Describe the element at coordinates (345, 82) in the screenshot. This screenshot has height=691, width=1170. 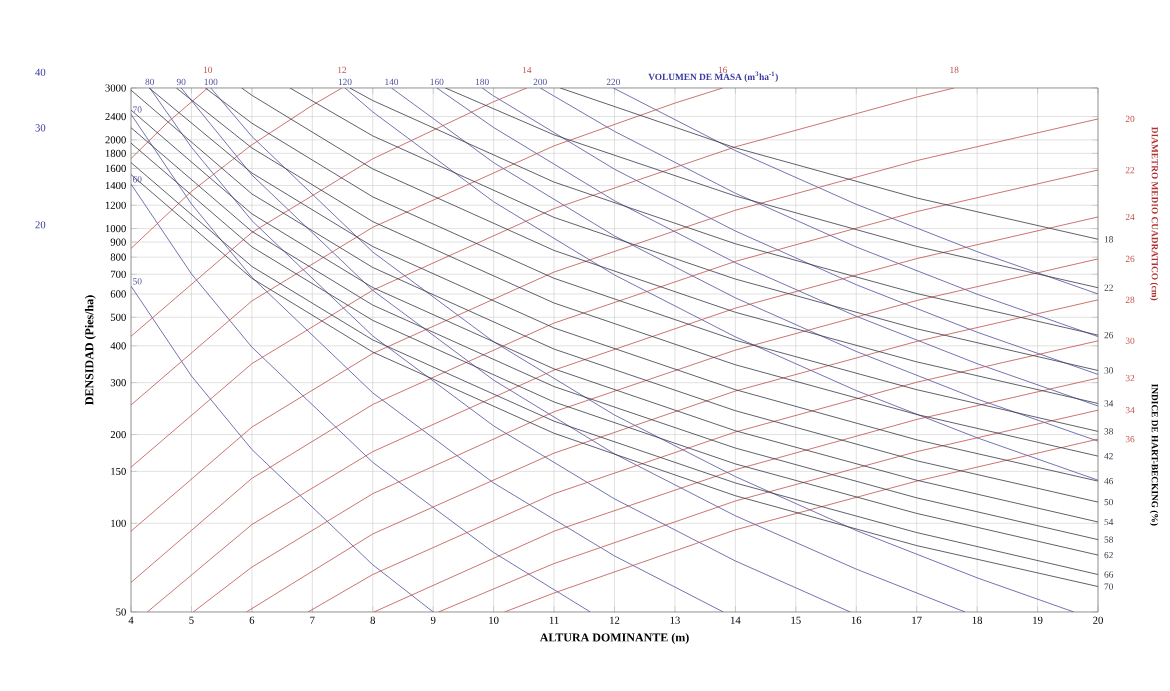
I see `series-label: 120` at that location.